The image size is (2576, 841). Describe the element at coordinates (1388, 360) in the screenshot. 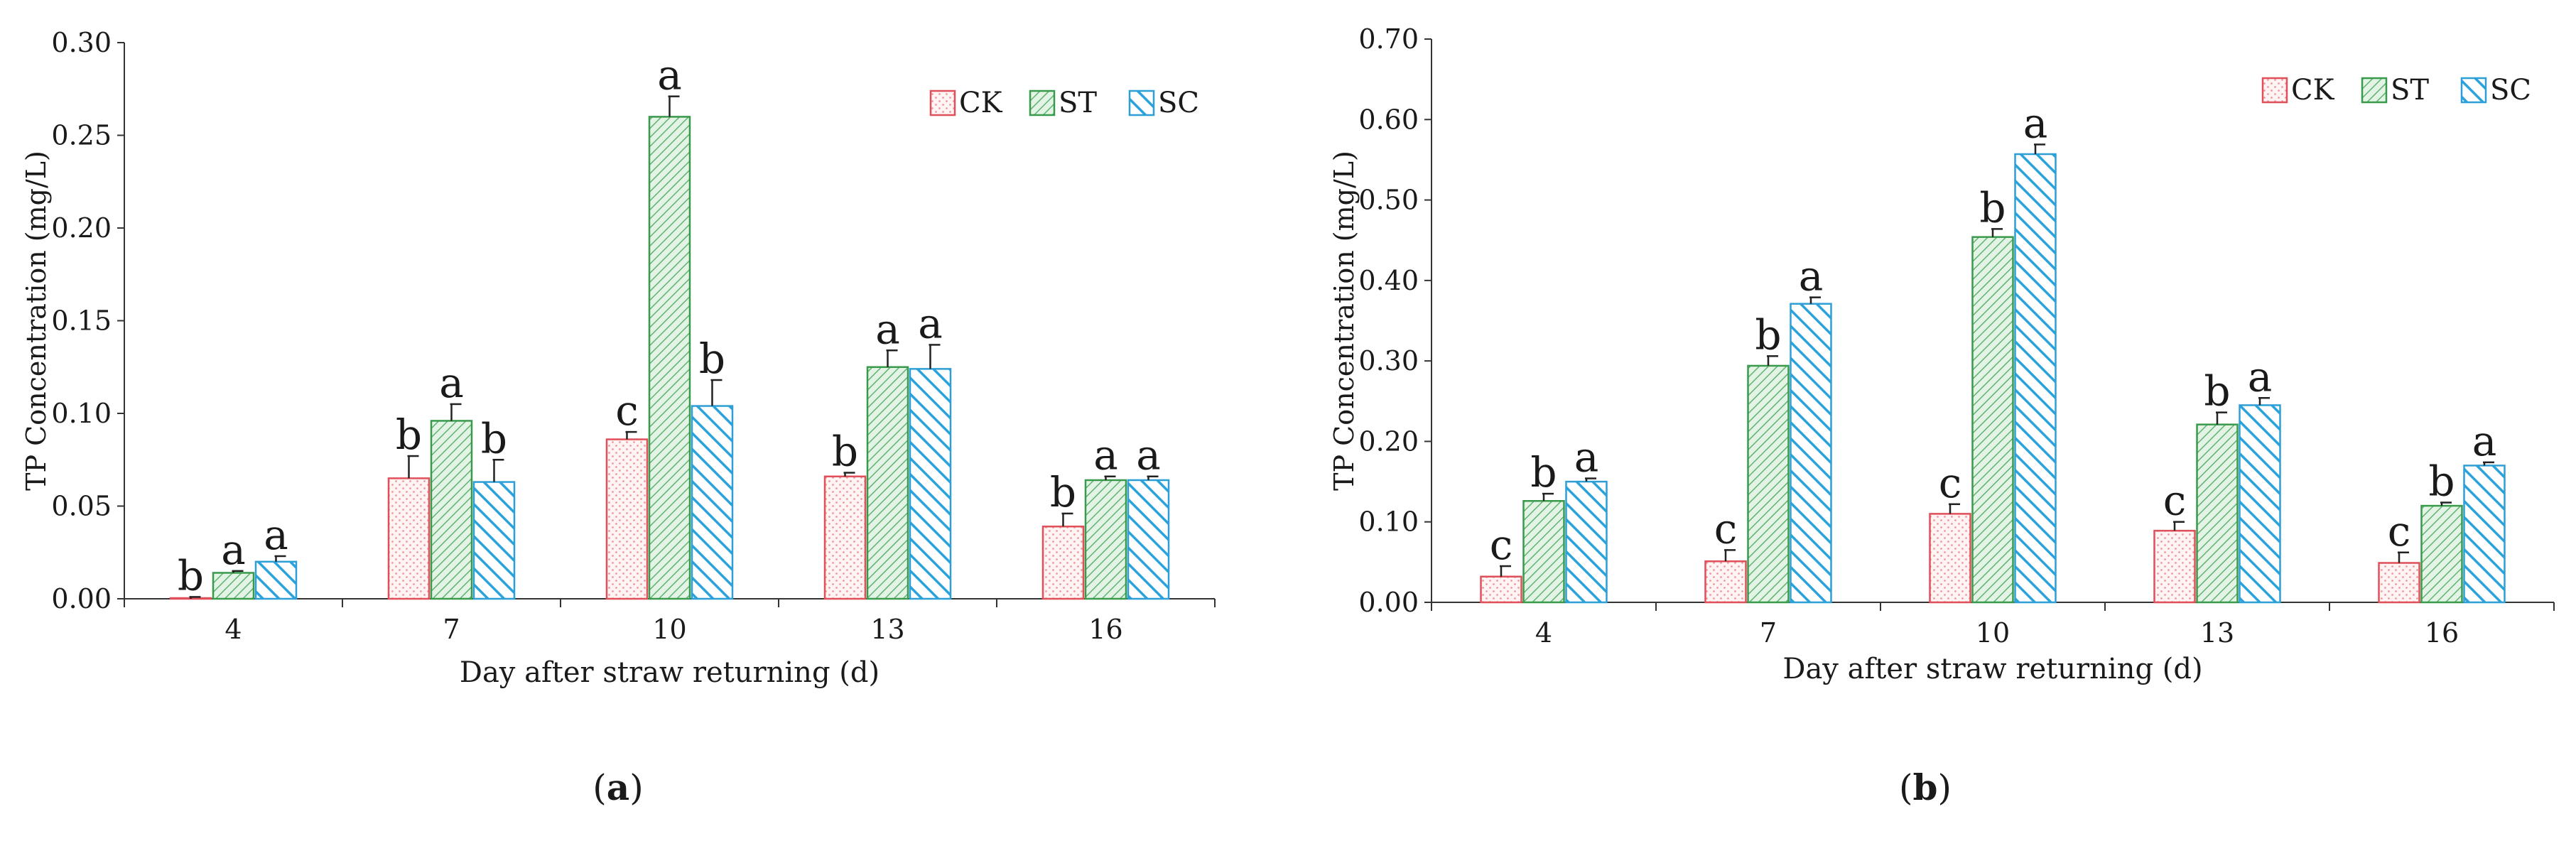

I see `b-y-tick-label: 0.30` at that location.